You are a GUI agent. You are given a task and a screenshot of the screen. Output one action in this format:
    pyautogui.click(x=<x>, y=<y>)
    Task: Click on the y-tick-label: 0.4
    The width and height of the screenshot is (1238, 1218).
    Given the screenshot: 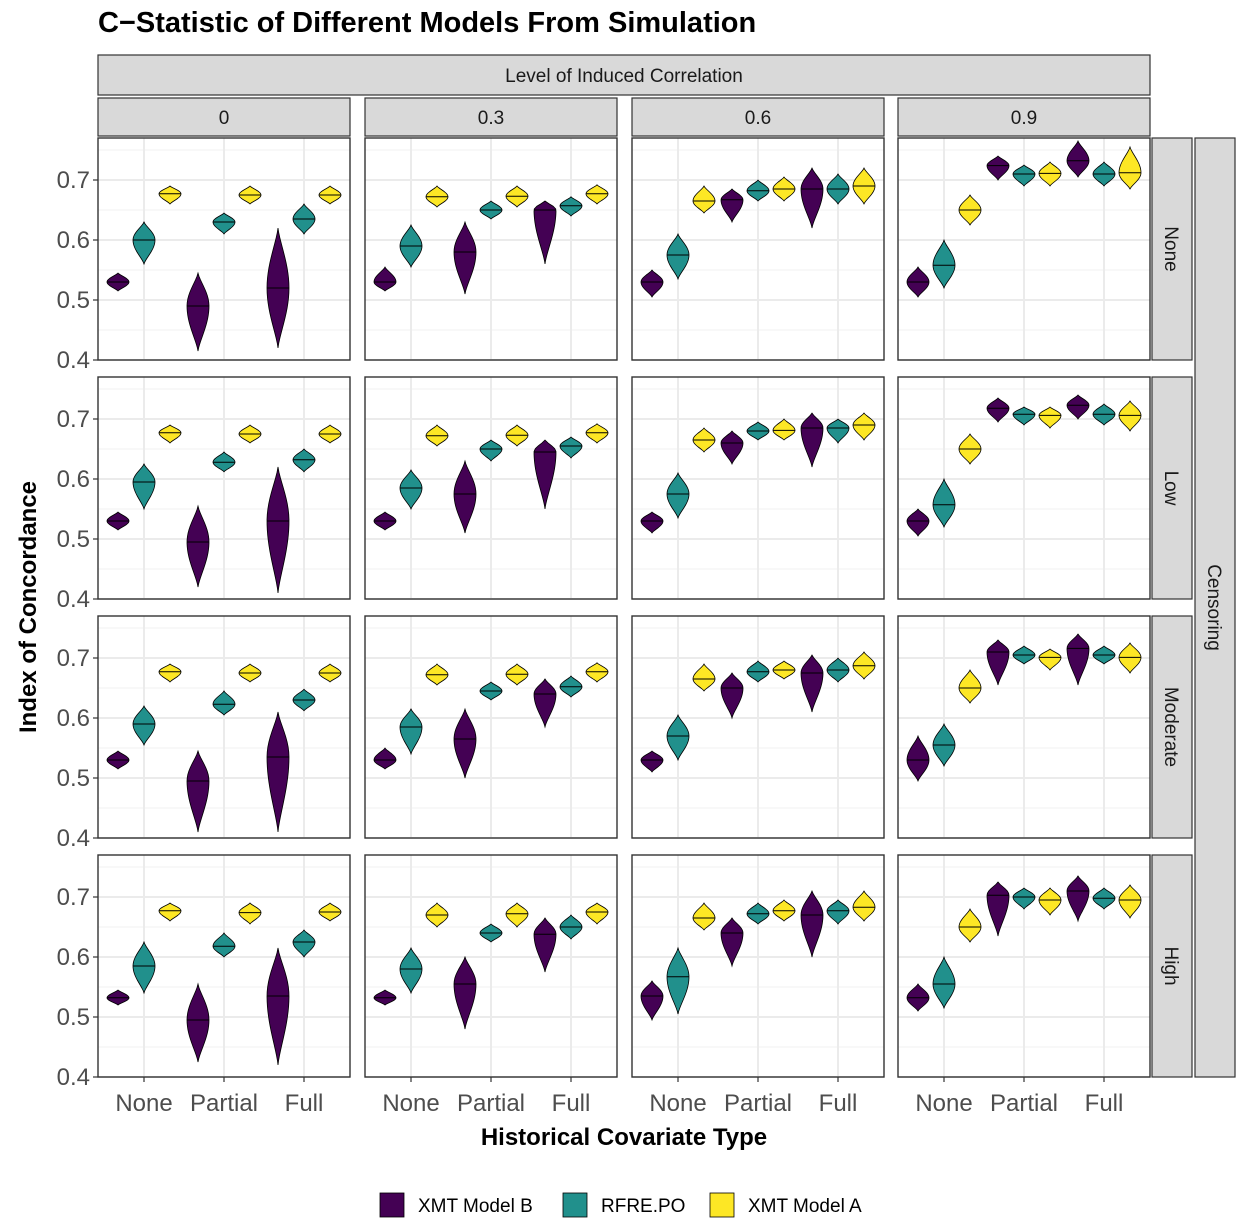 What is the action you would take?
    pyautogui.click(x=73, y=599)
    